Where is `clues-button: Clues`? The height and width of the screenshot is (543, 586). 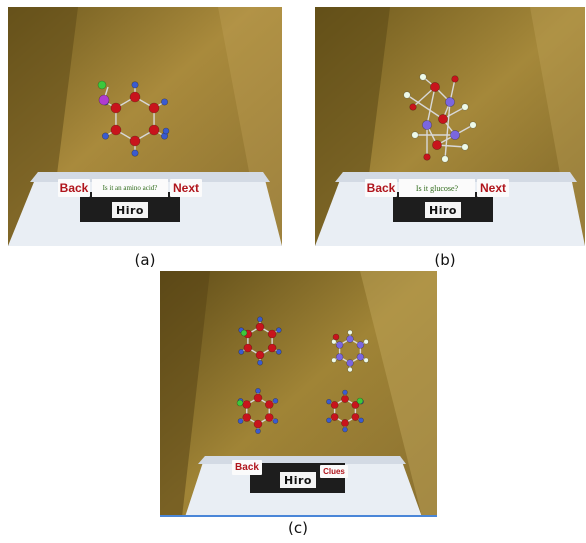
clues-button: Clues is located at coordinates (334, 471).